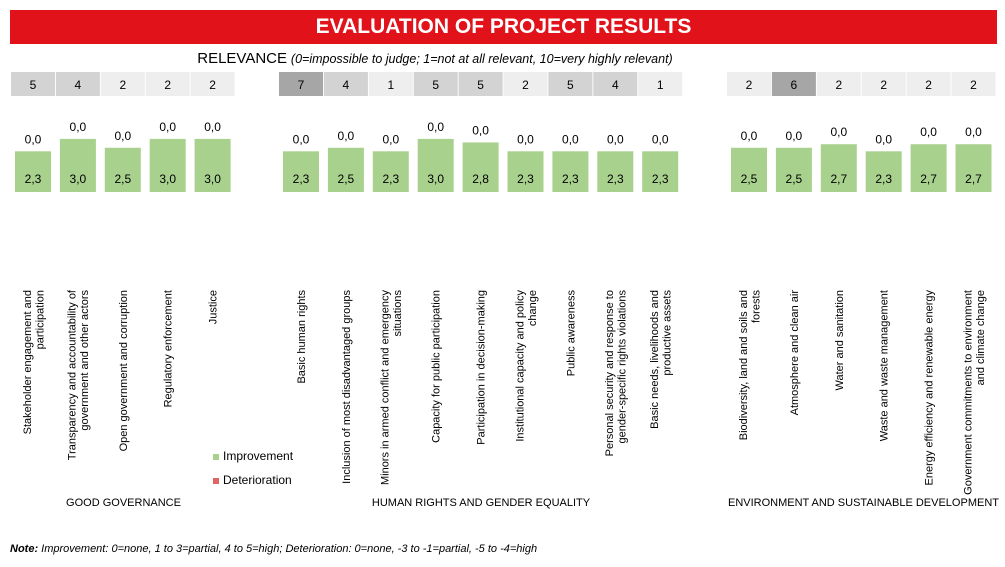 The height and width of the screenshot is (567, 1005). Describe the element at coordinates (169, 348) in the screenshot. I see `category-label: Regulatory enforcement` at that location.